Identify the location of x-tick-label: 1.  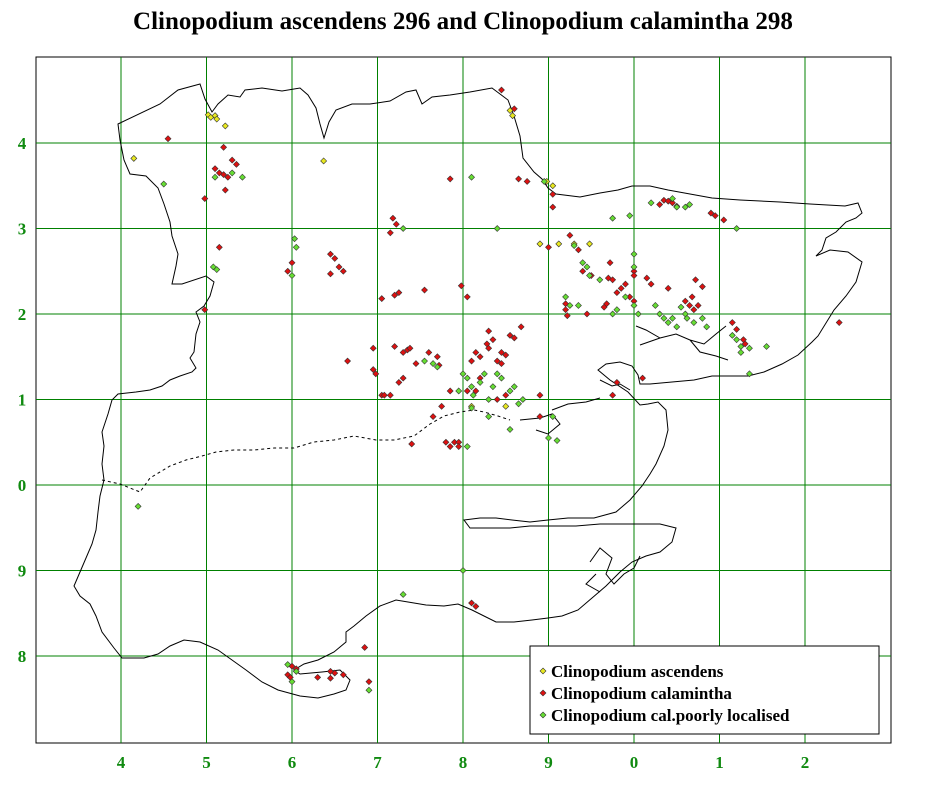
(719, 762).